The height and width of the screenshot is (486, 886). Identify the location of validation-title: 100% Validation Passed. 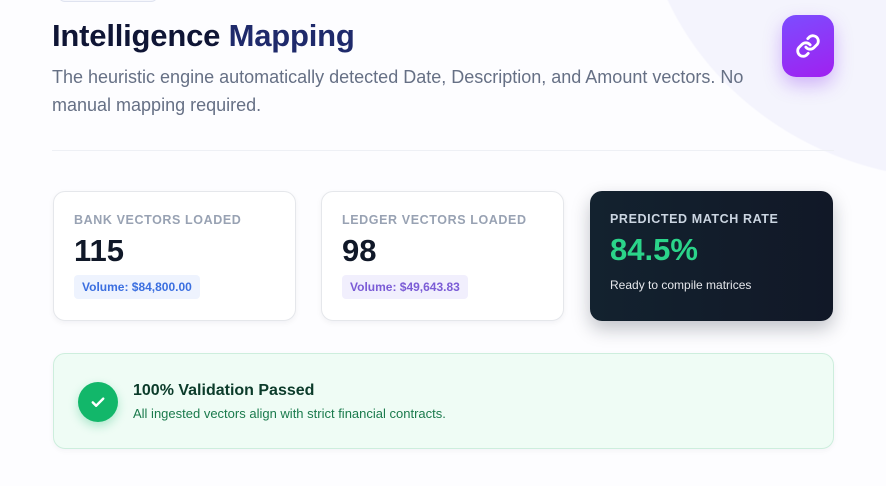
(224, 390).